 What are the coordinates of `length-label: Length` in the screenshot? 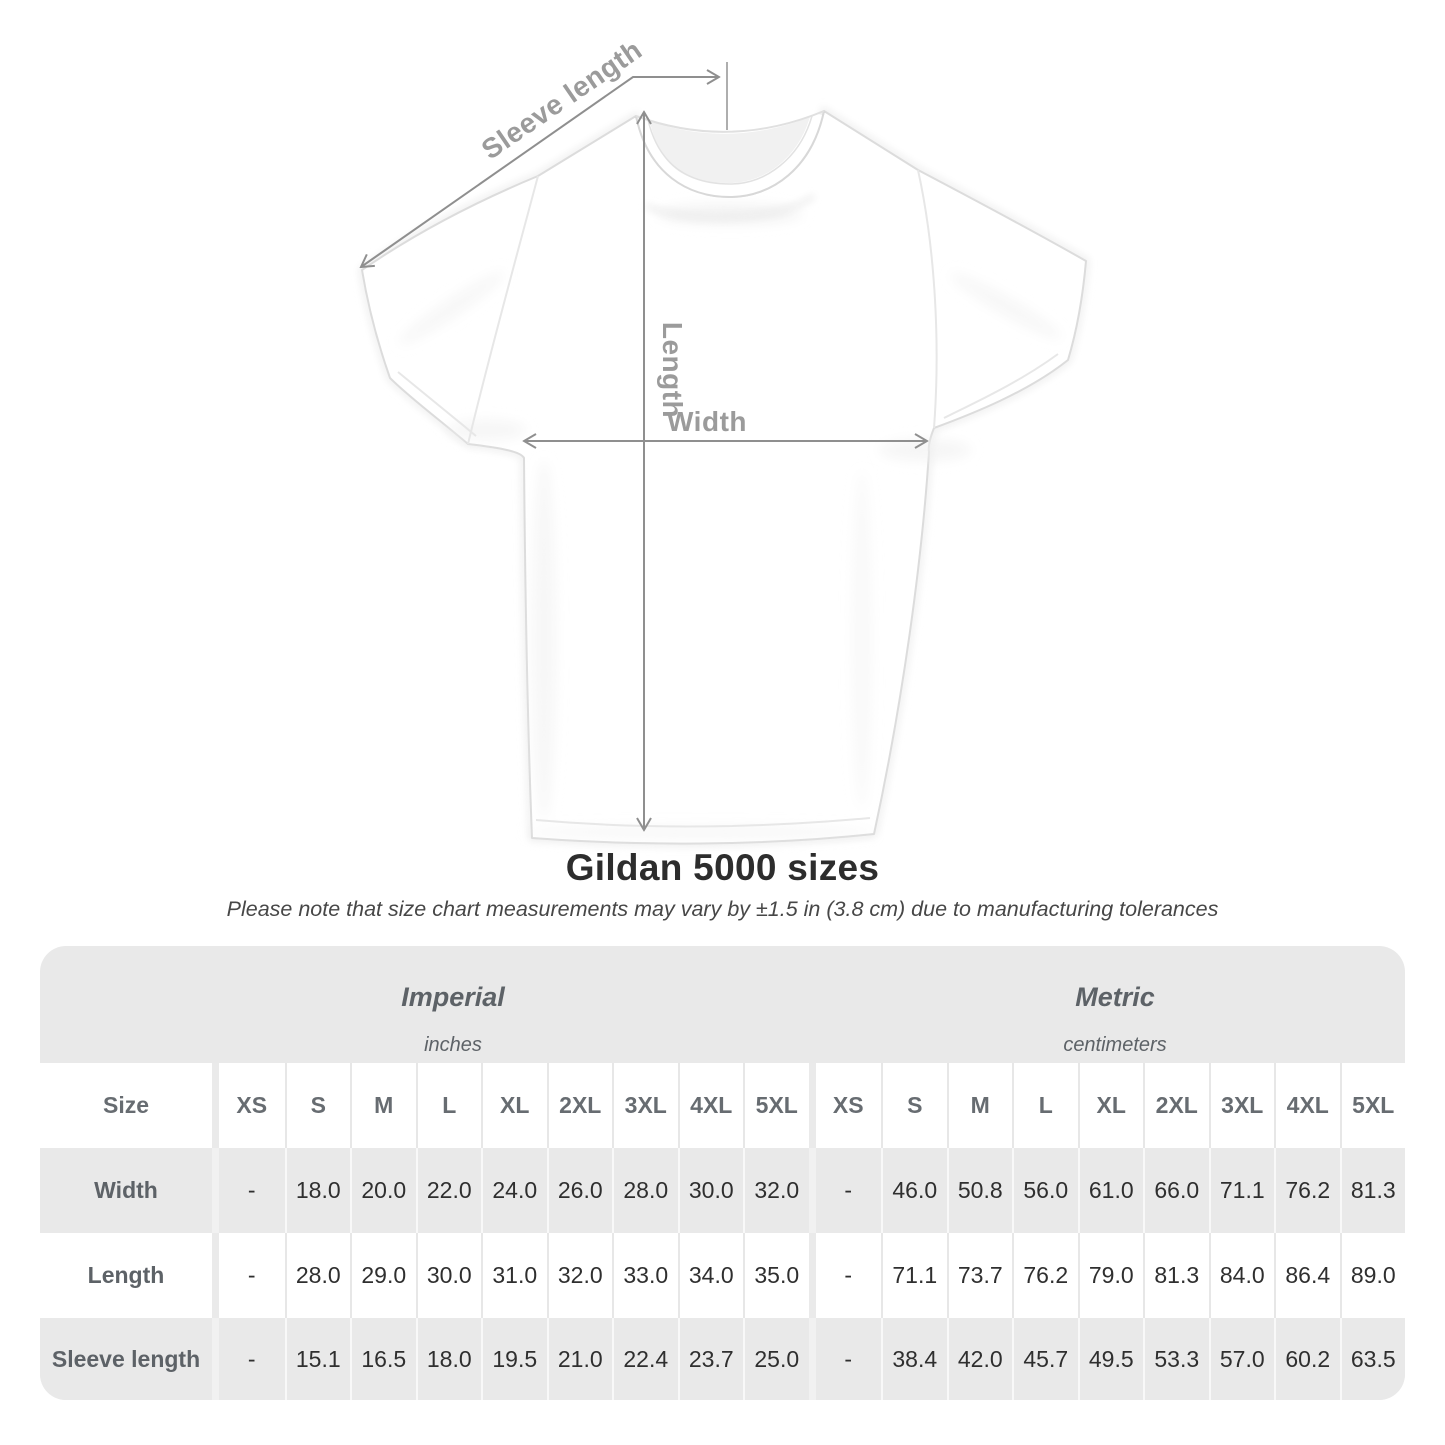 It's located at (672, 370).